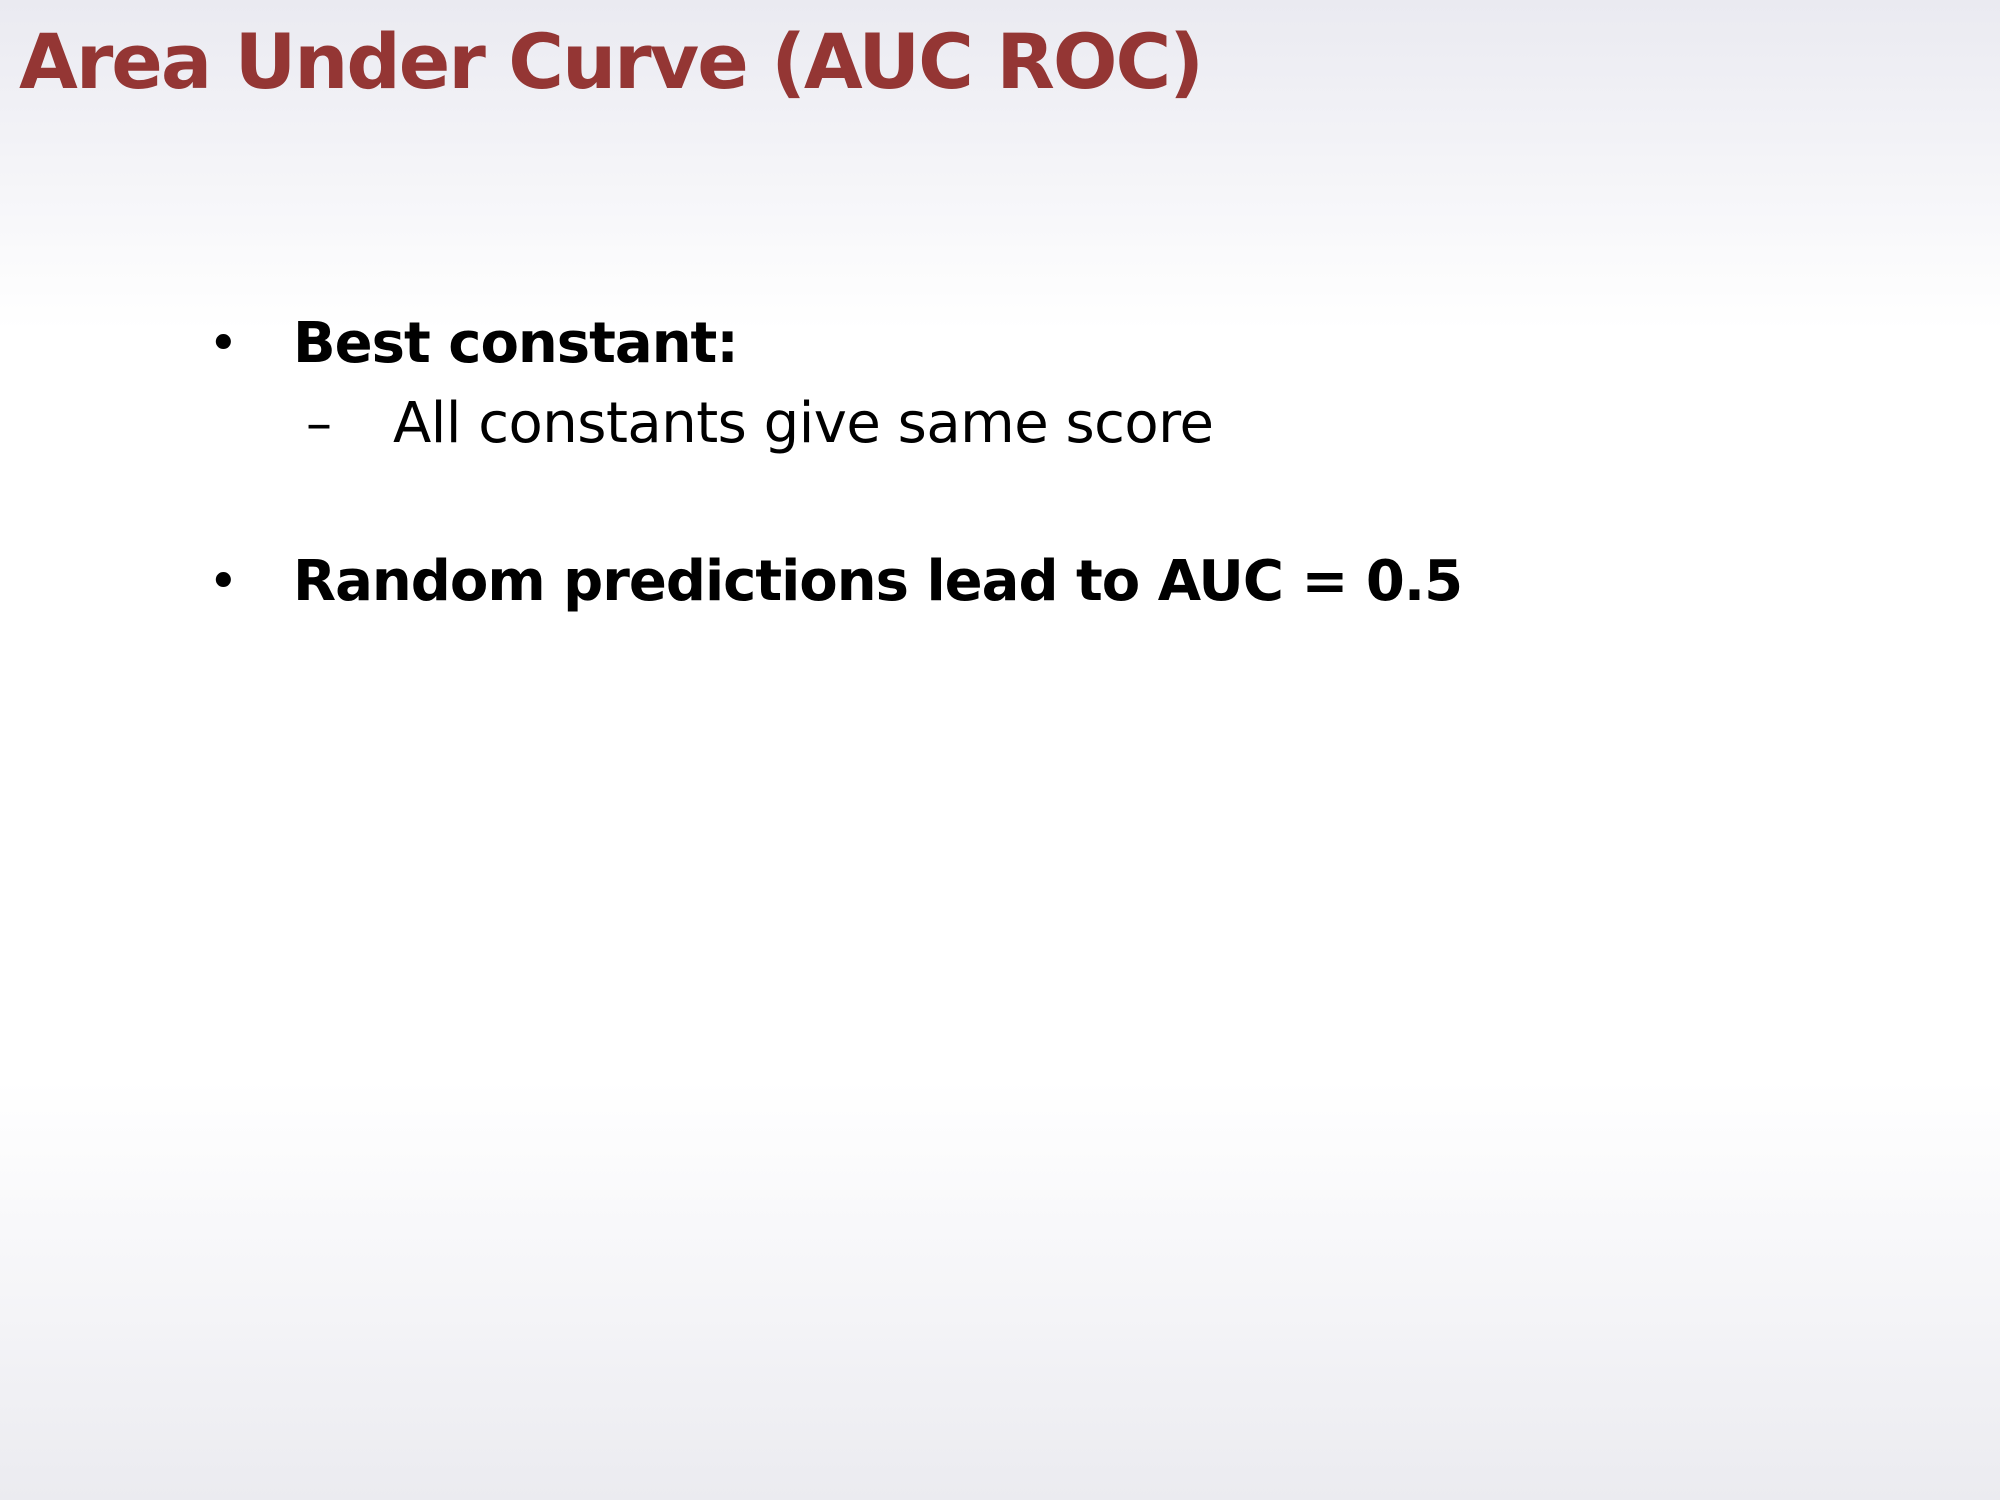  What do you see at coordinates (878, 581) in the screenshot?
I see `bullet-random-predictions: Random predictions lead to AUC = 0.5` at bounding box center [878, 581].